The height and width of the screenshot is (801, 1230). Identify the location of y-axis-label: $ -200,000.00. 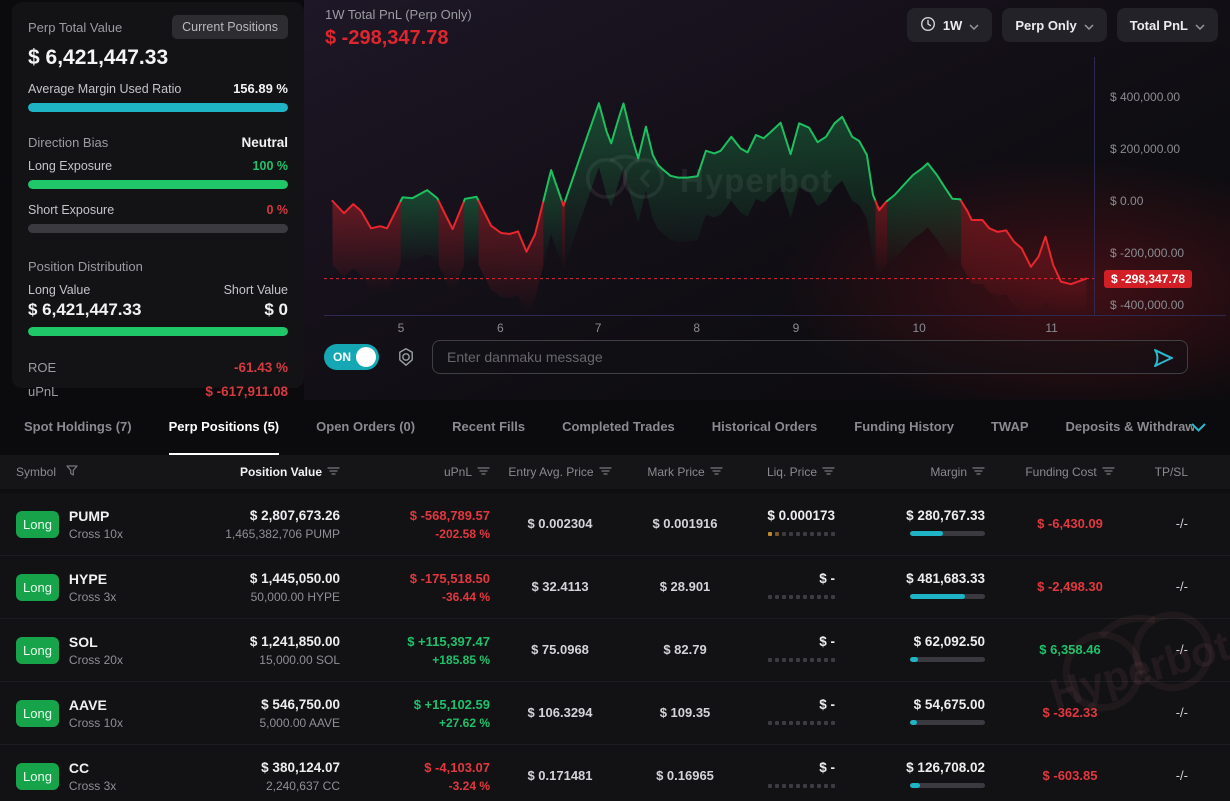
(1147, 253).